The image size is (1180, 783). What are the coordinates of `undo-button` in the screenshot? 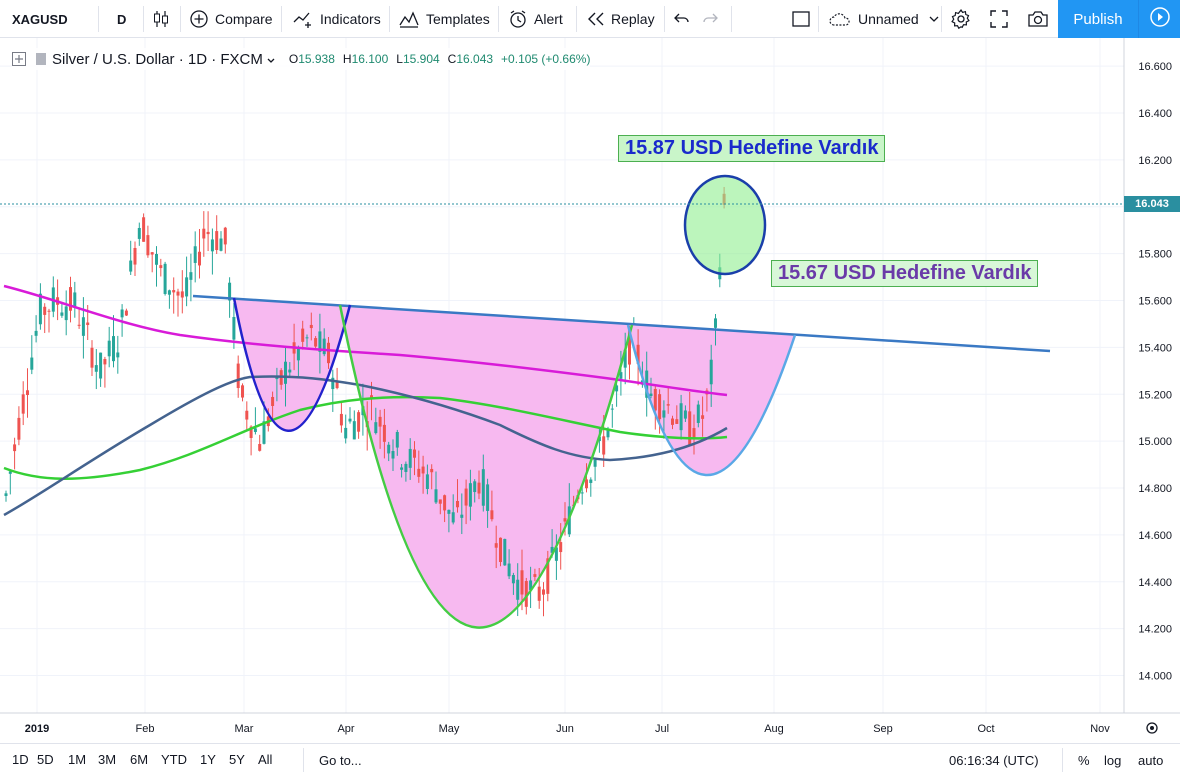 It's located at (685, 19).